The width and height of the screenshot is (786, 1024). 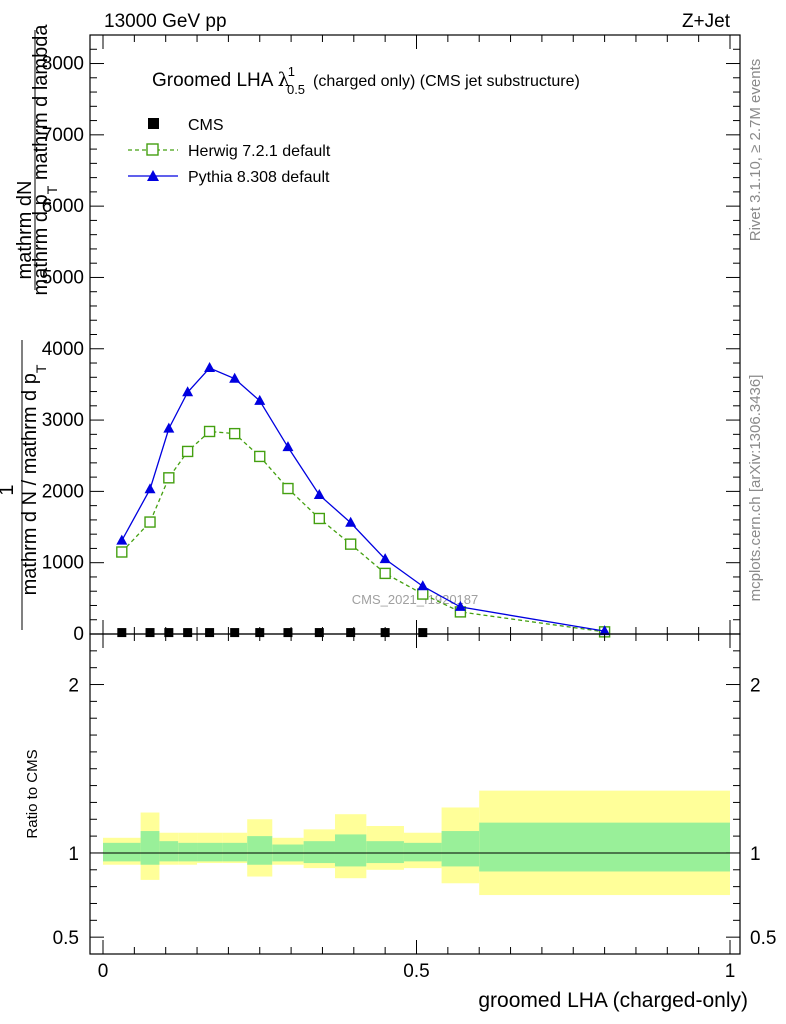 I want to click on ratio-y-tick-label: 2, so click(x=73, y=686).